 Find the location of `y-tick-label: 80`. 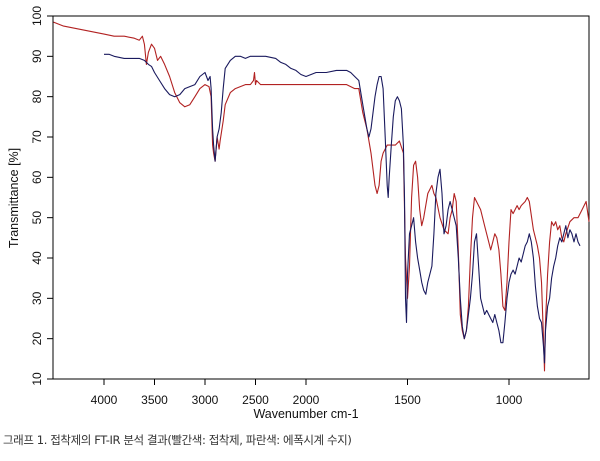

y-tick-label: 80 is located at coordinates (37, 97).